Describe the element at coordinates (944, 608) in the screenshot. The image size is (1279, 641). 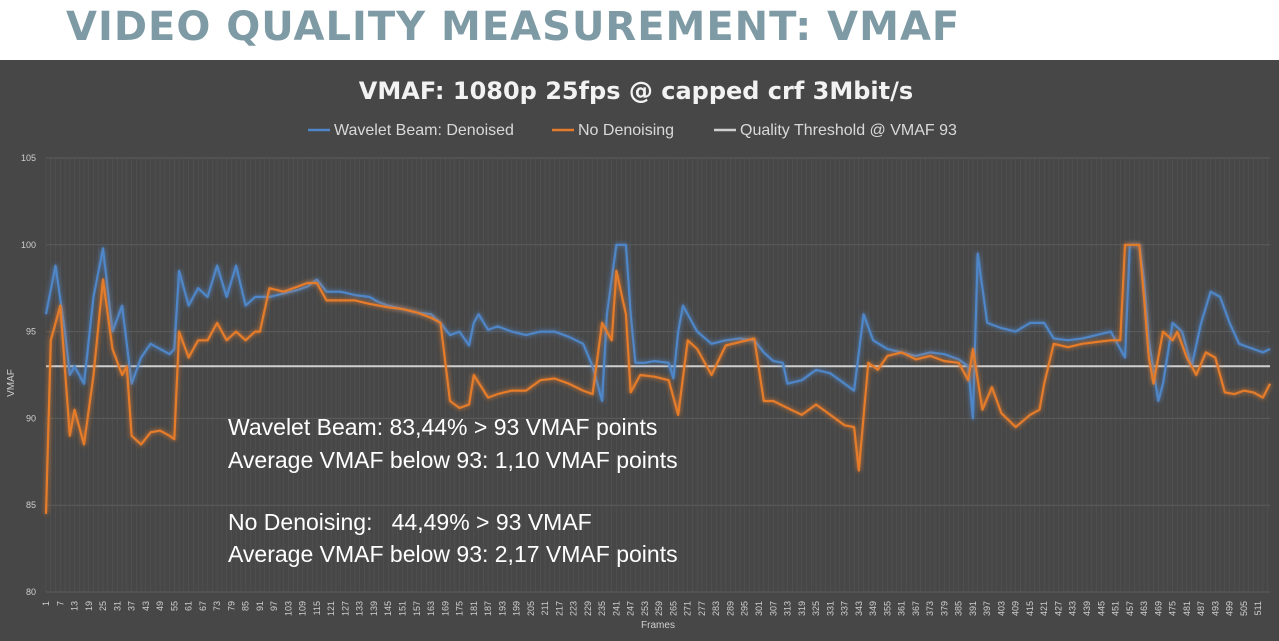
I see `x-tick-label: 379` at that location.